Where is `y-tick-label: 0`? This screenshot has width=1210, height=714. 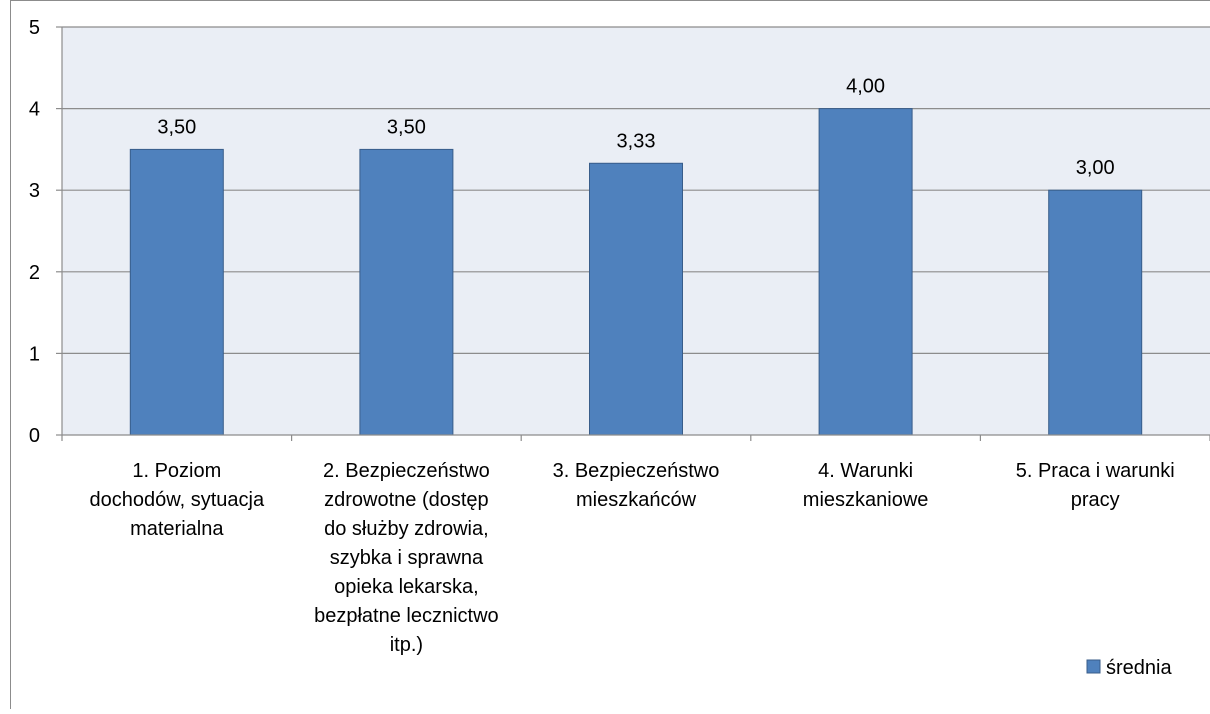
y-tick-label: 0 is located at coordinates (34, 436).